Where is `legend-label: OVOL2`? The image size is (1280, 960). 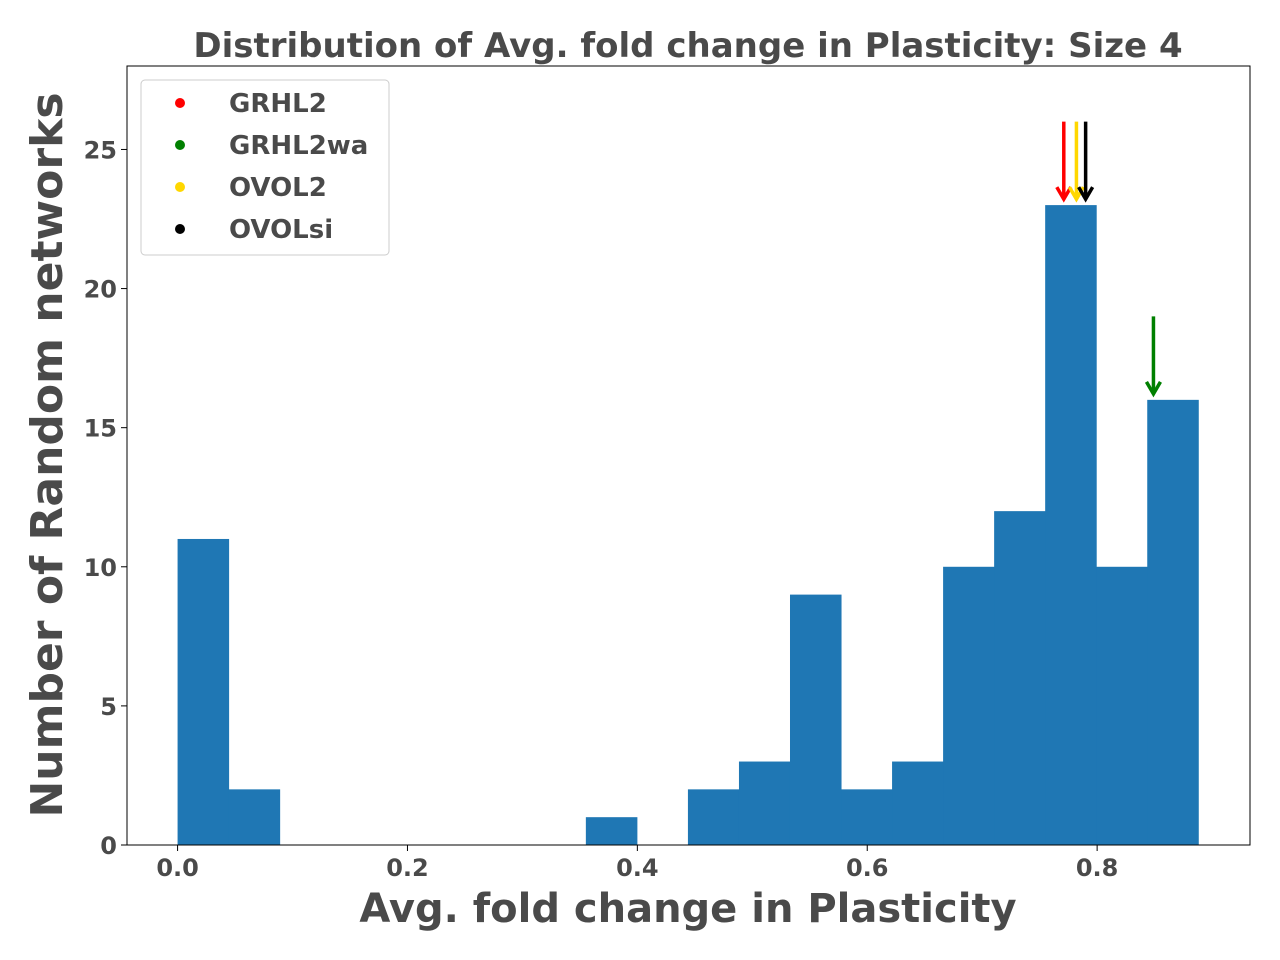
legend-label: OVOL2 is located at coordinates (278, 188).